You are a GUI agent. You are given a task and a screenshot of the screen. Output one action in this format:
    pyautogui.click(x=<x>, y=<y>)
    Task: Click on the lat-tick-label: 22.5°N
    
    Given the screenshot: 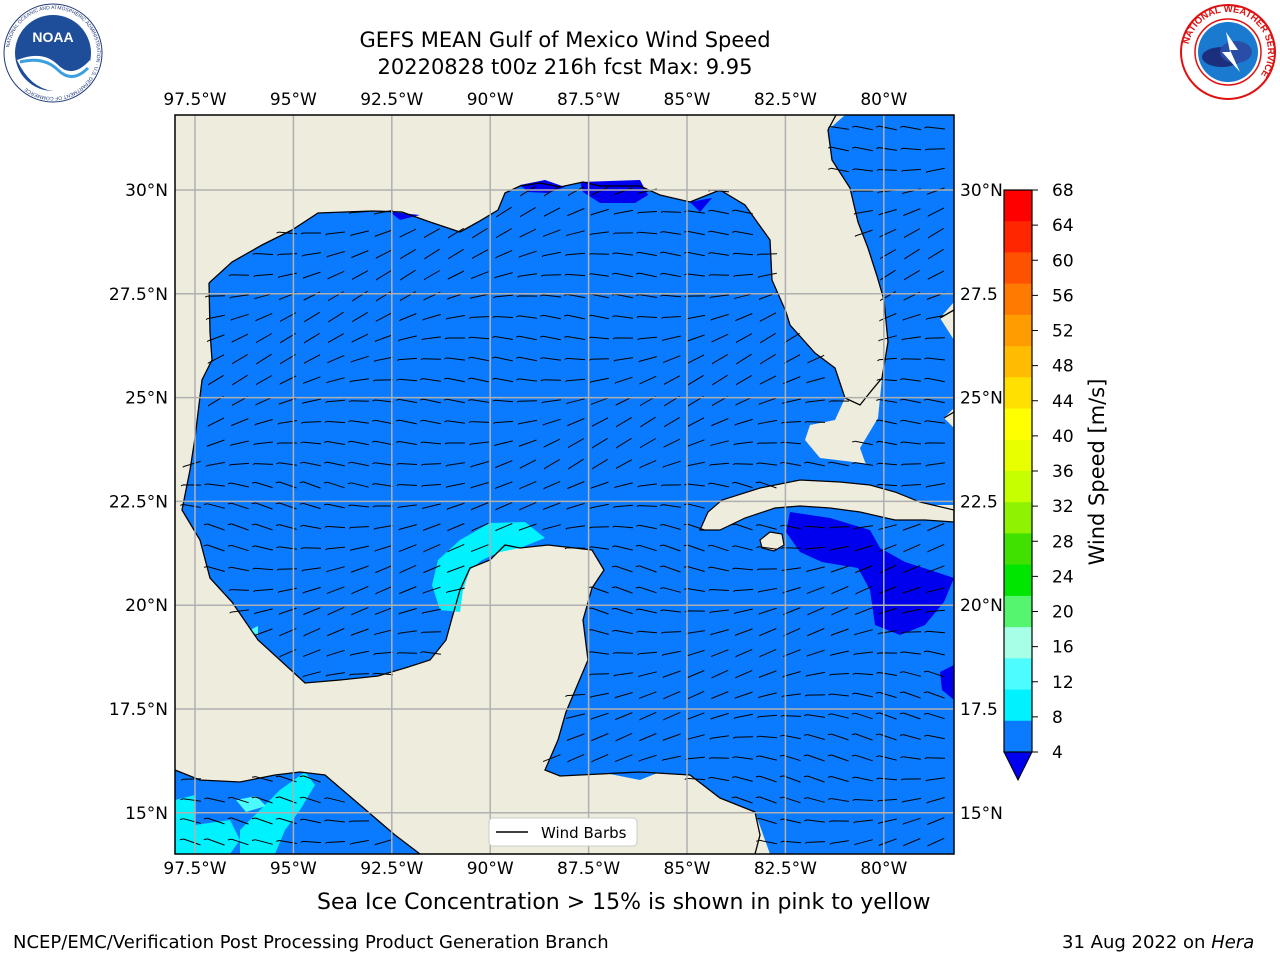 What is the action you would take?
    pyautogui.click(x=138, y=502)
    